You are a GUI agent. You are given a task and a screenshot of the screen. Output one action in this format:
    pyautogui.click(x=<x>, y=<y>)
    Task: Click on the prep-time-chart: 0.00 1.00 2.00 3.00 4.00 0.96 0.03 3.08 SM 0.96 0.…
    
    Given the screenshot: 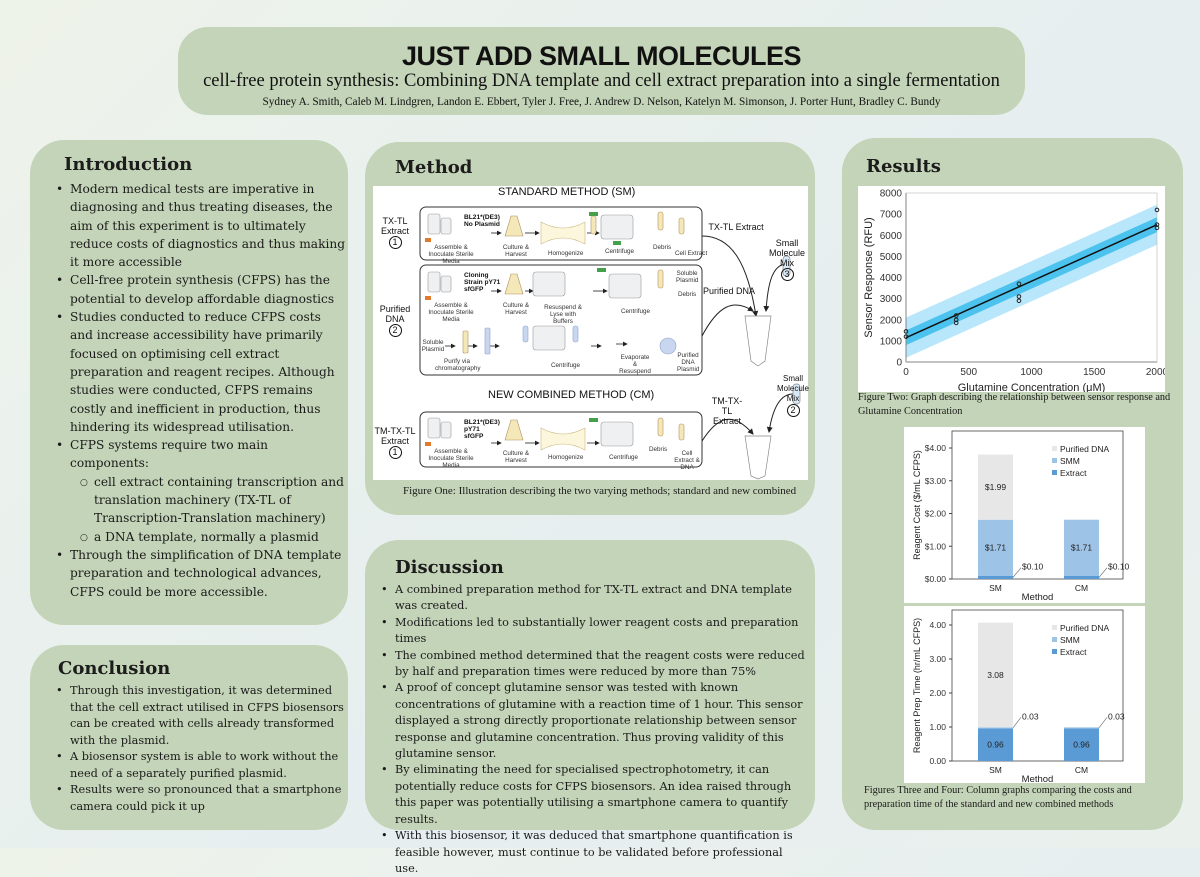 What is the action you would take?
    pyautogui.click(x=1024, y=695)
    